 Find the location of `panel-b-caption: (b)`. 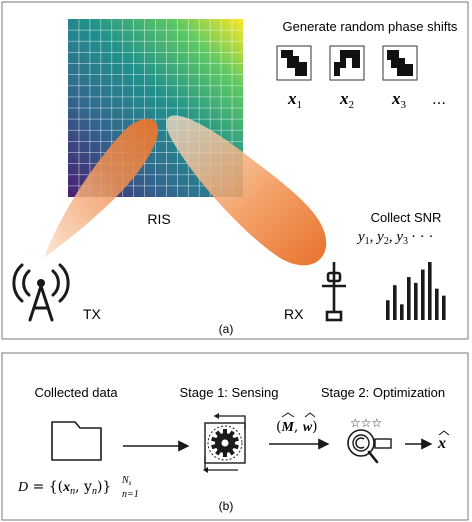

panel-b-caption: (b) is located at coordinates (226, 506).